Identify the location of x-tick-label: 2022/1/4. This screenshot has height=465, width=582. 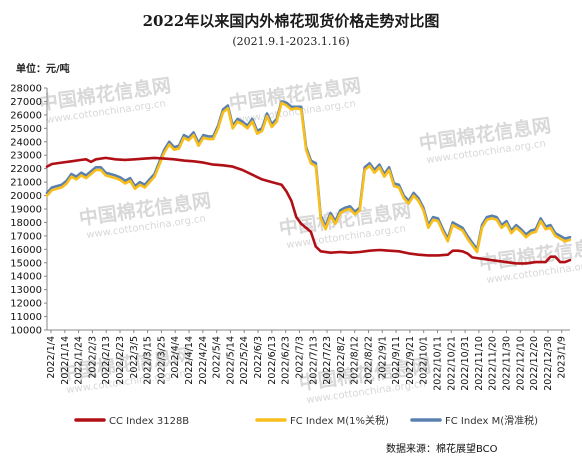
(51, 357).